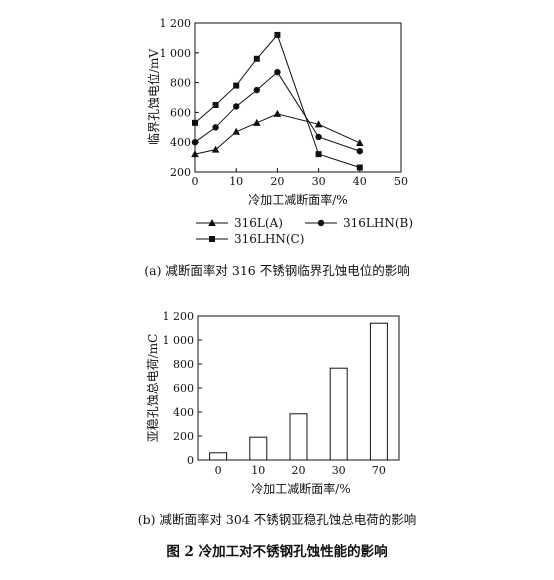 This screenshot has height=580, width=554. What do you see at coordinates (300, 488) in the screenshot?
I see `chart-b-x-label: 冷加工减断面率/%` at bounding box center [300, 488].